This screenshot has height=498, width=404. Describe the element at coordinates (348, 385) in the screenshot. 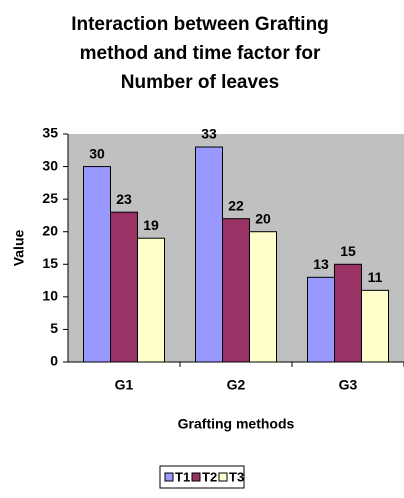

I see `x-tick-label: G3` at that location.